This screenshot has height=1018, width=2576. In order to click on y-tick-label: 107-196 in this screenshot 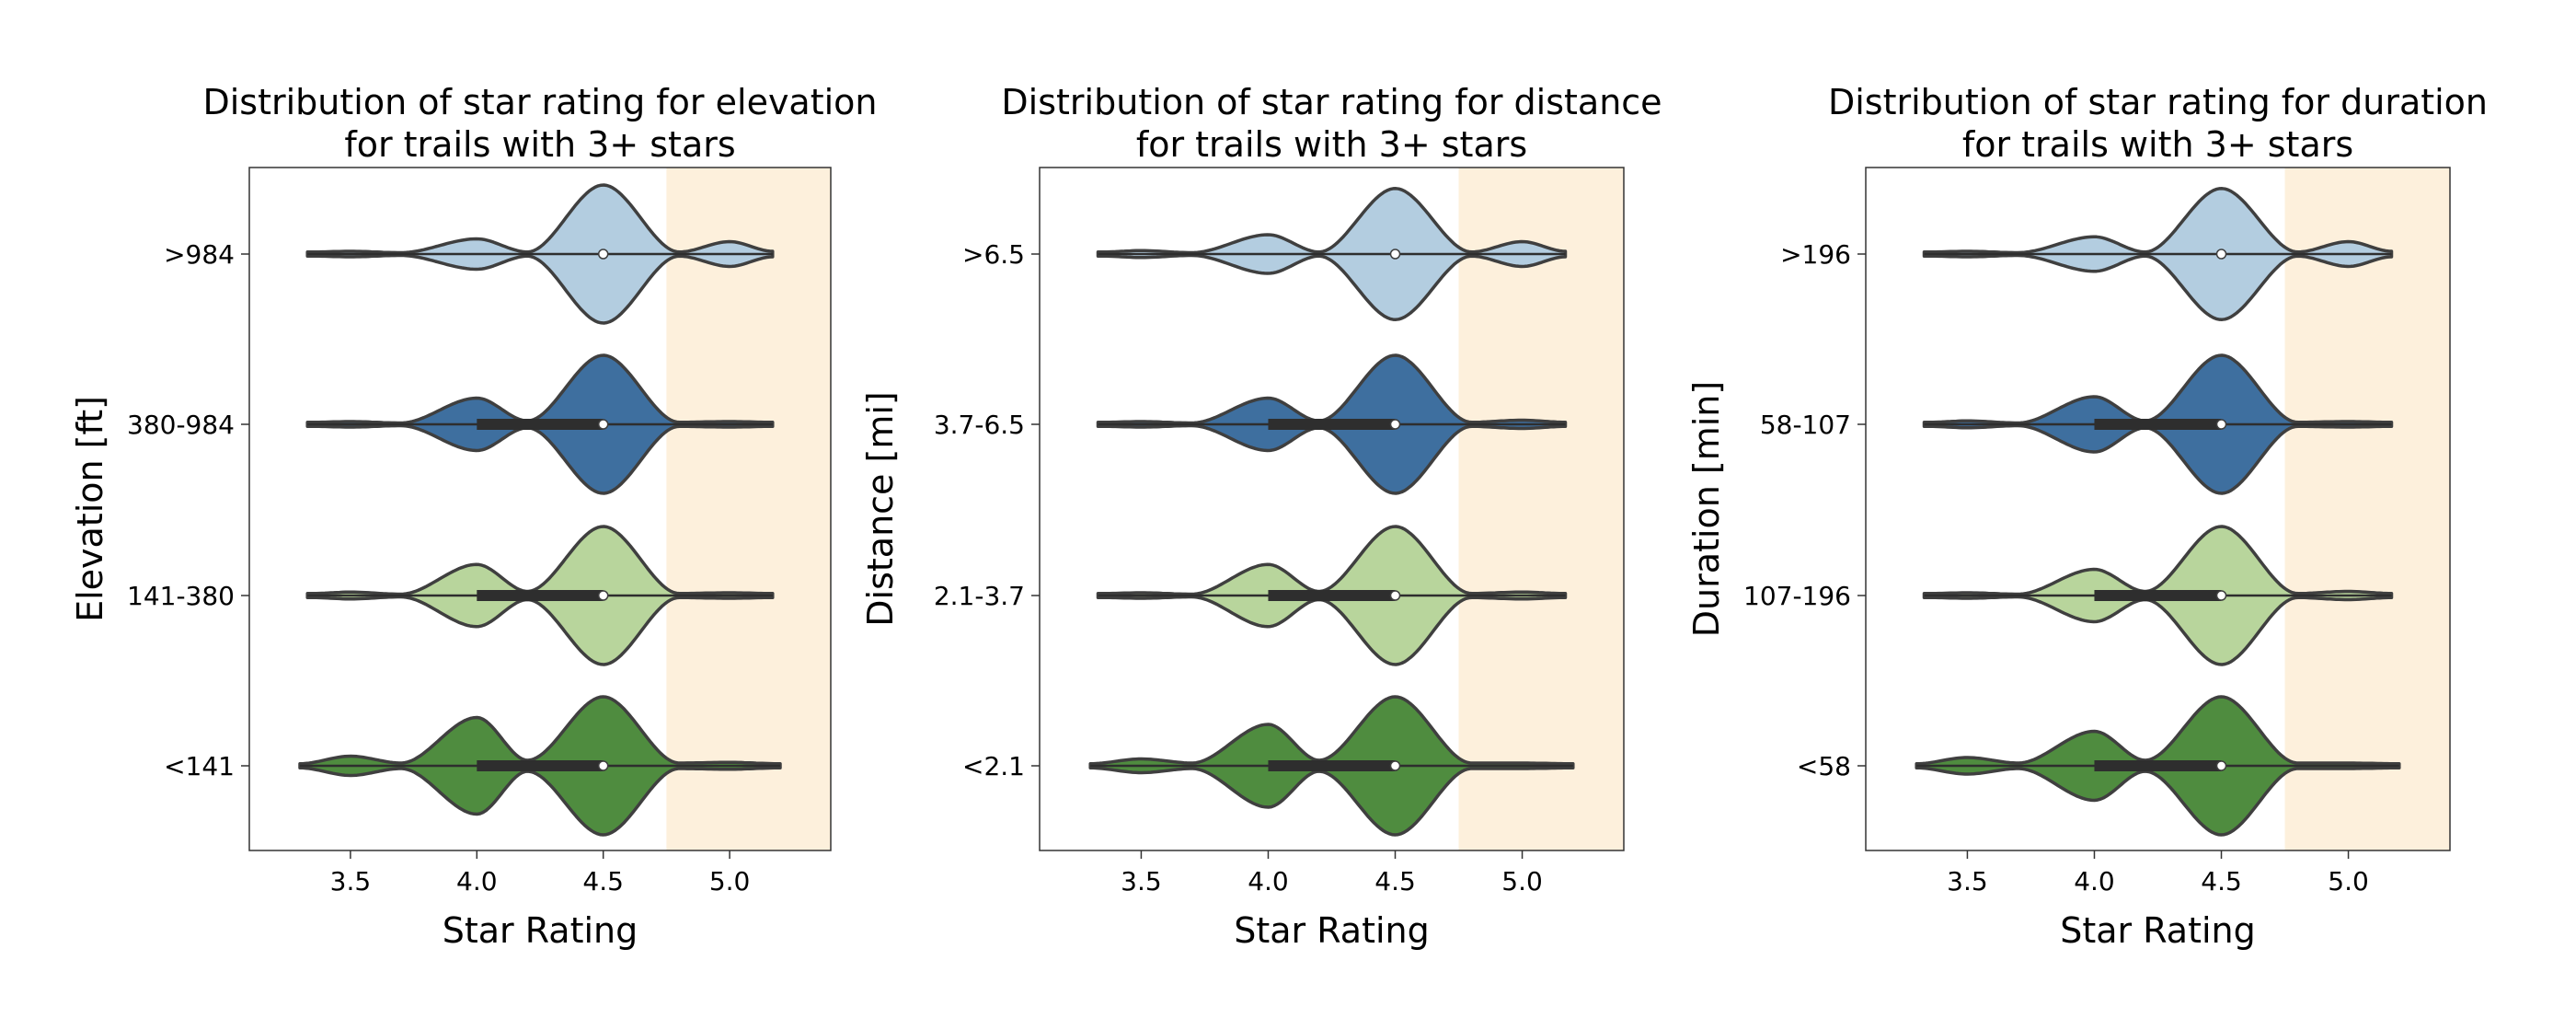, I will do `click(1797, 596)`.